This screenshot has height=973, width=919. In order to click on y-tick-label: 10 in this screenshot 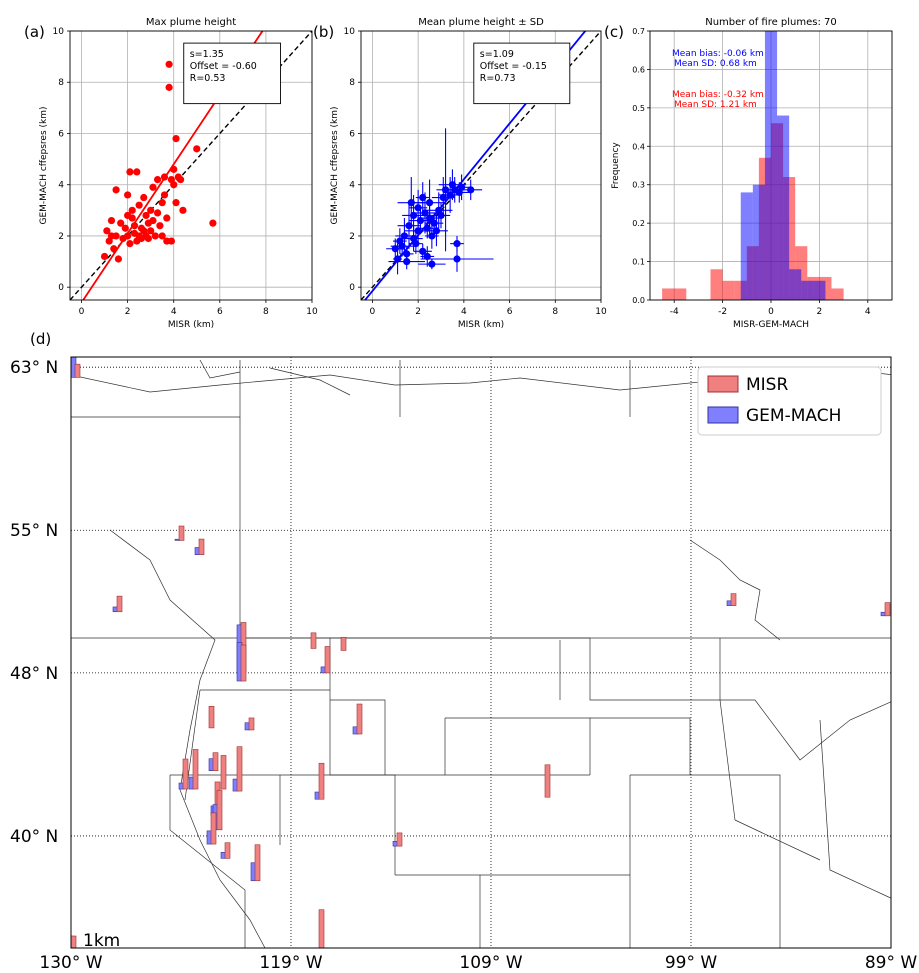, I will do `click(59, 32)`.